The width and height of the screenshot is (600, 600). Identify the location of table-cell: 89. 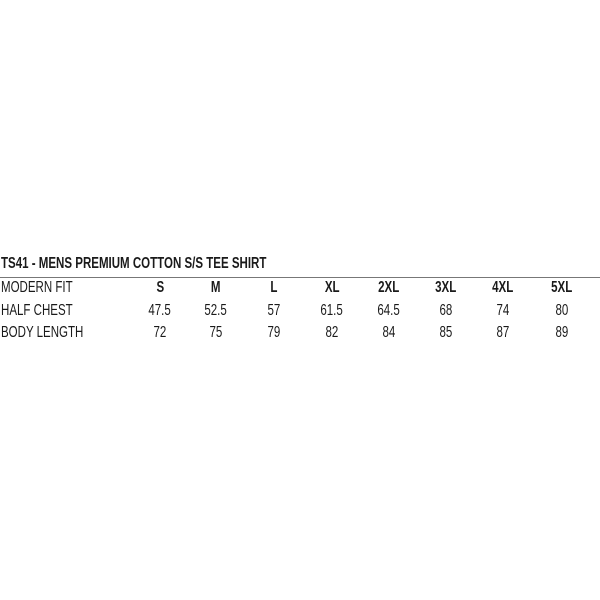
(562, 333).